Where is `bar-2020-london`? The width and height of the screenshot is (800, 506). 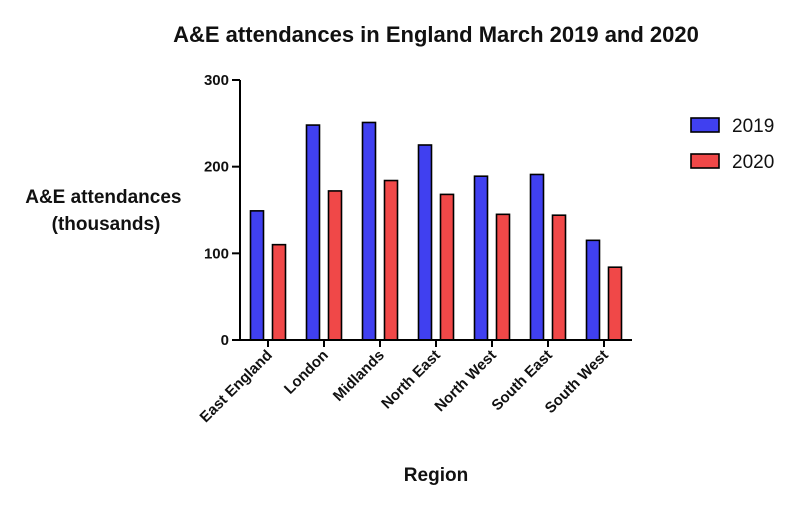
bar-2020-london is located at coordinates (335, 265).